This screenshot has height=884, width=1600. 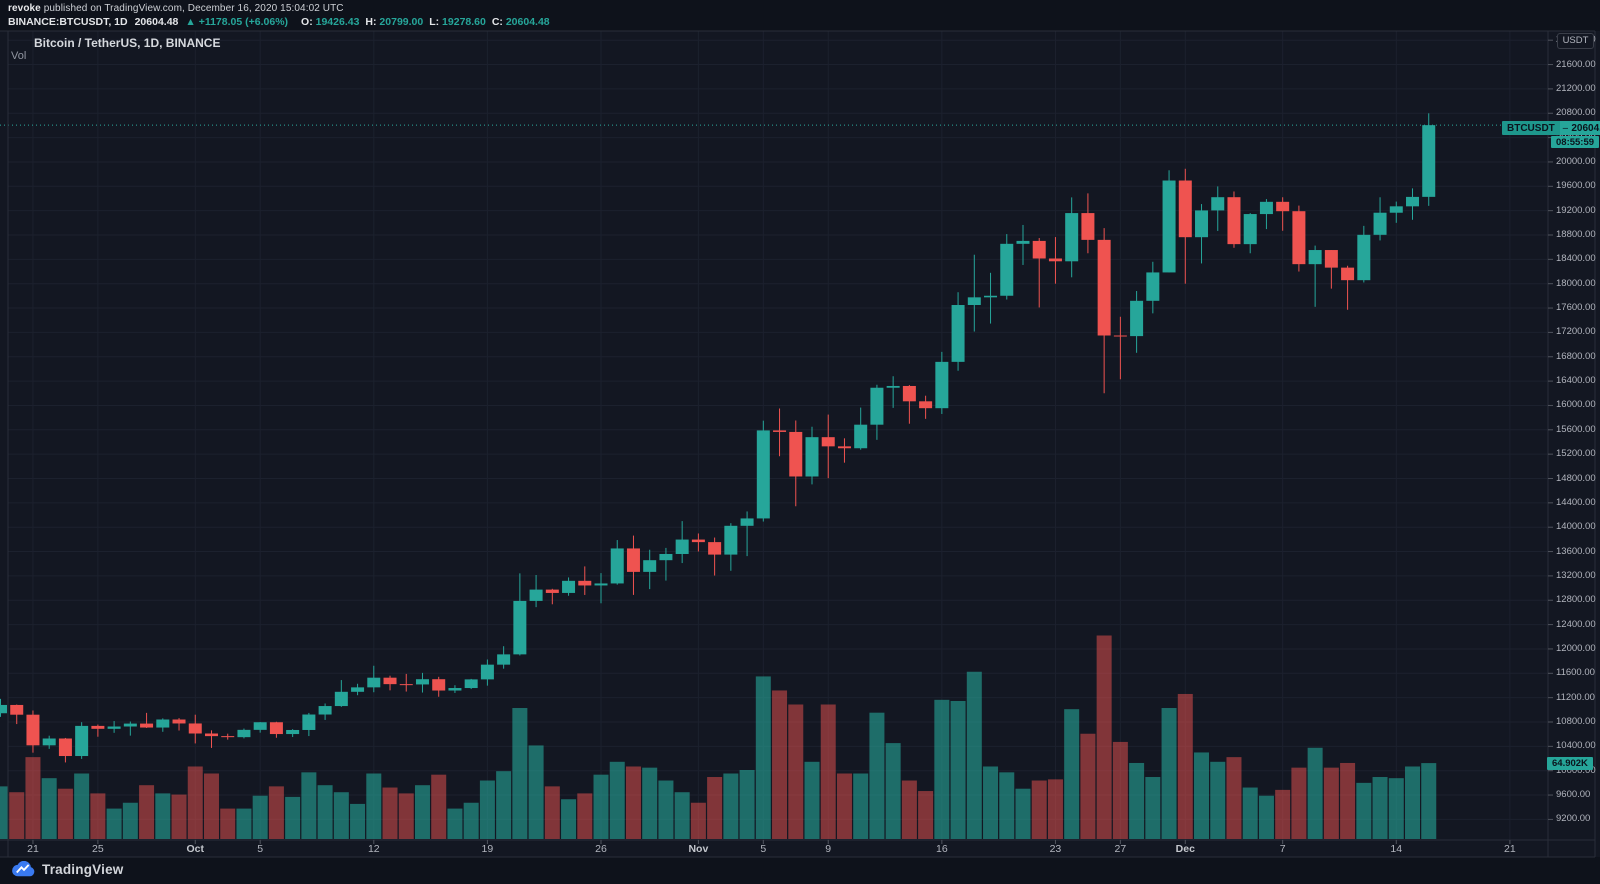 I want to click on price-tick-label: 15200.00, so click(x=1576, y=454).